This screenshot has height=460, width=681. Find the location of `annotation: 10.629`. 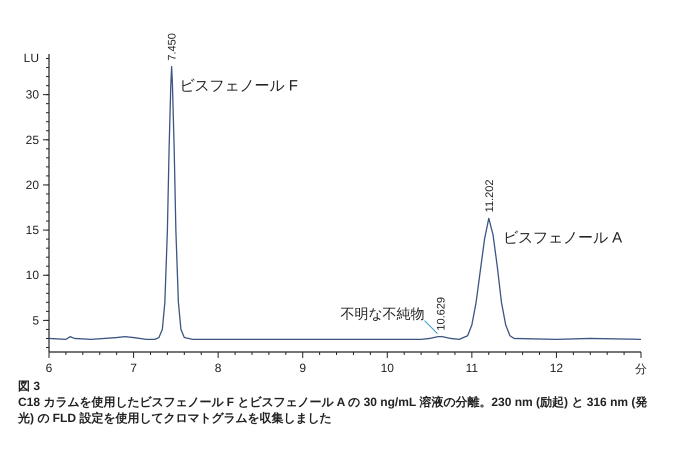

annotation: 10.629 is located at coordinates (441, 313).